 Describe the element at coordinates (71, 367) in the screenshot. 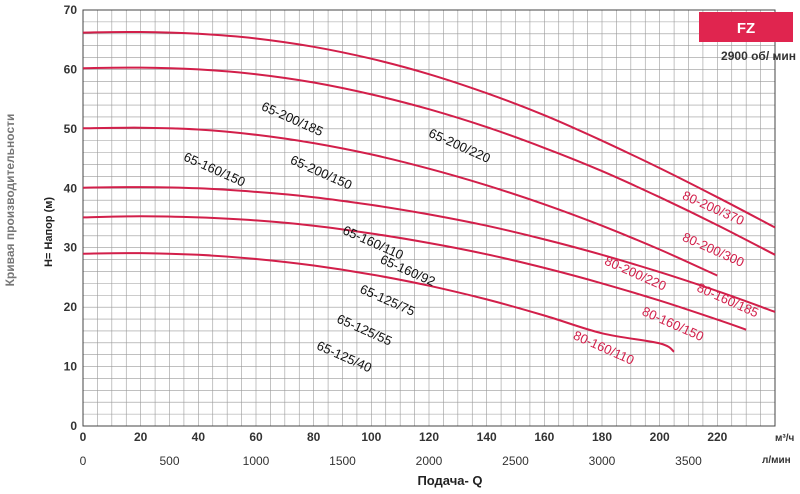

I see `y-tick-label: 10` at that location.